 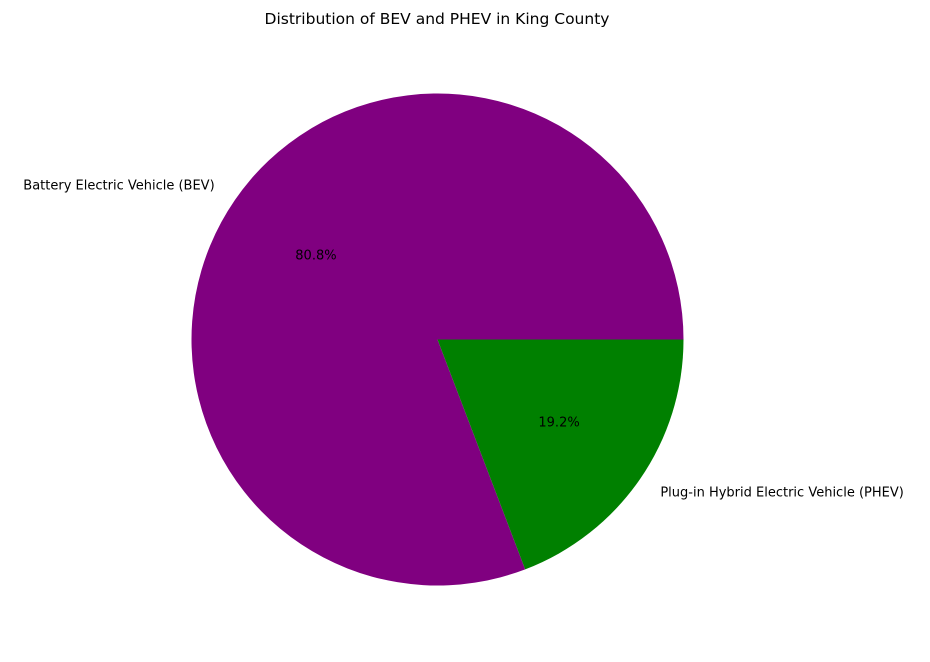 I want to click on slice-label: Battery Electric Vehicle (BEV), so click(x=118, y=185).